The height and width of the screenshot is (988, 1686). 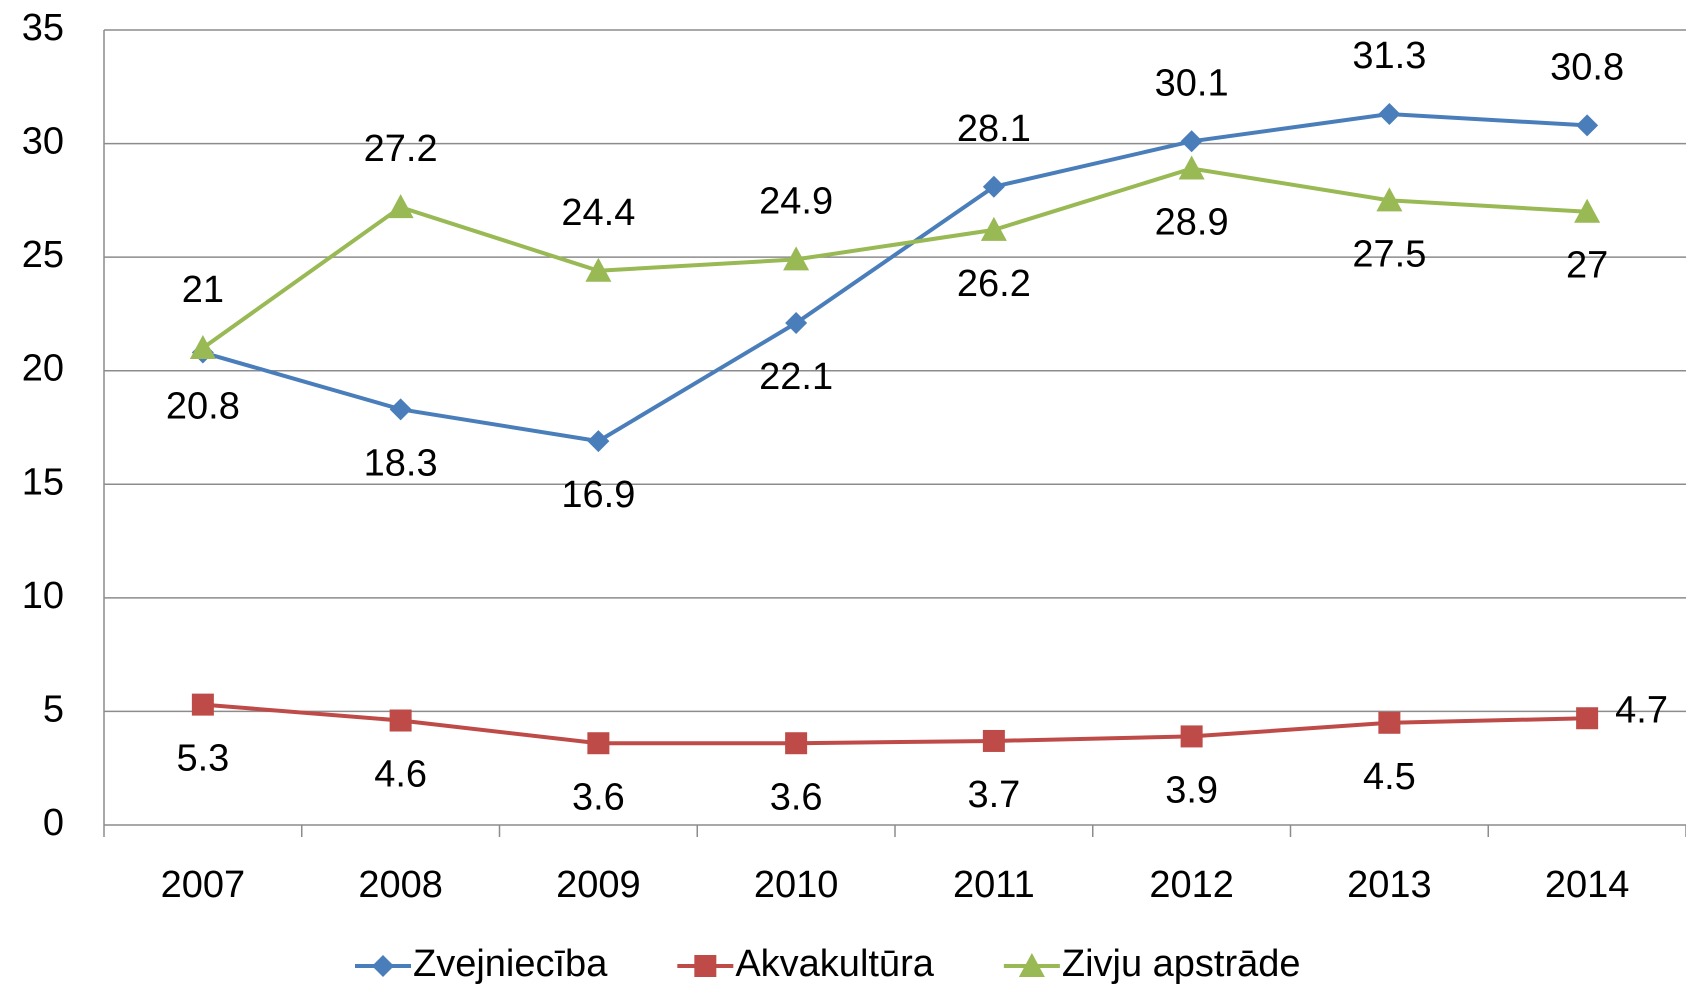 I want to click on legend-label: Zivju apstrāde, so click(x=1181, y=964).